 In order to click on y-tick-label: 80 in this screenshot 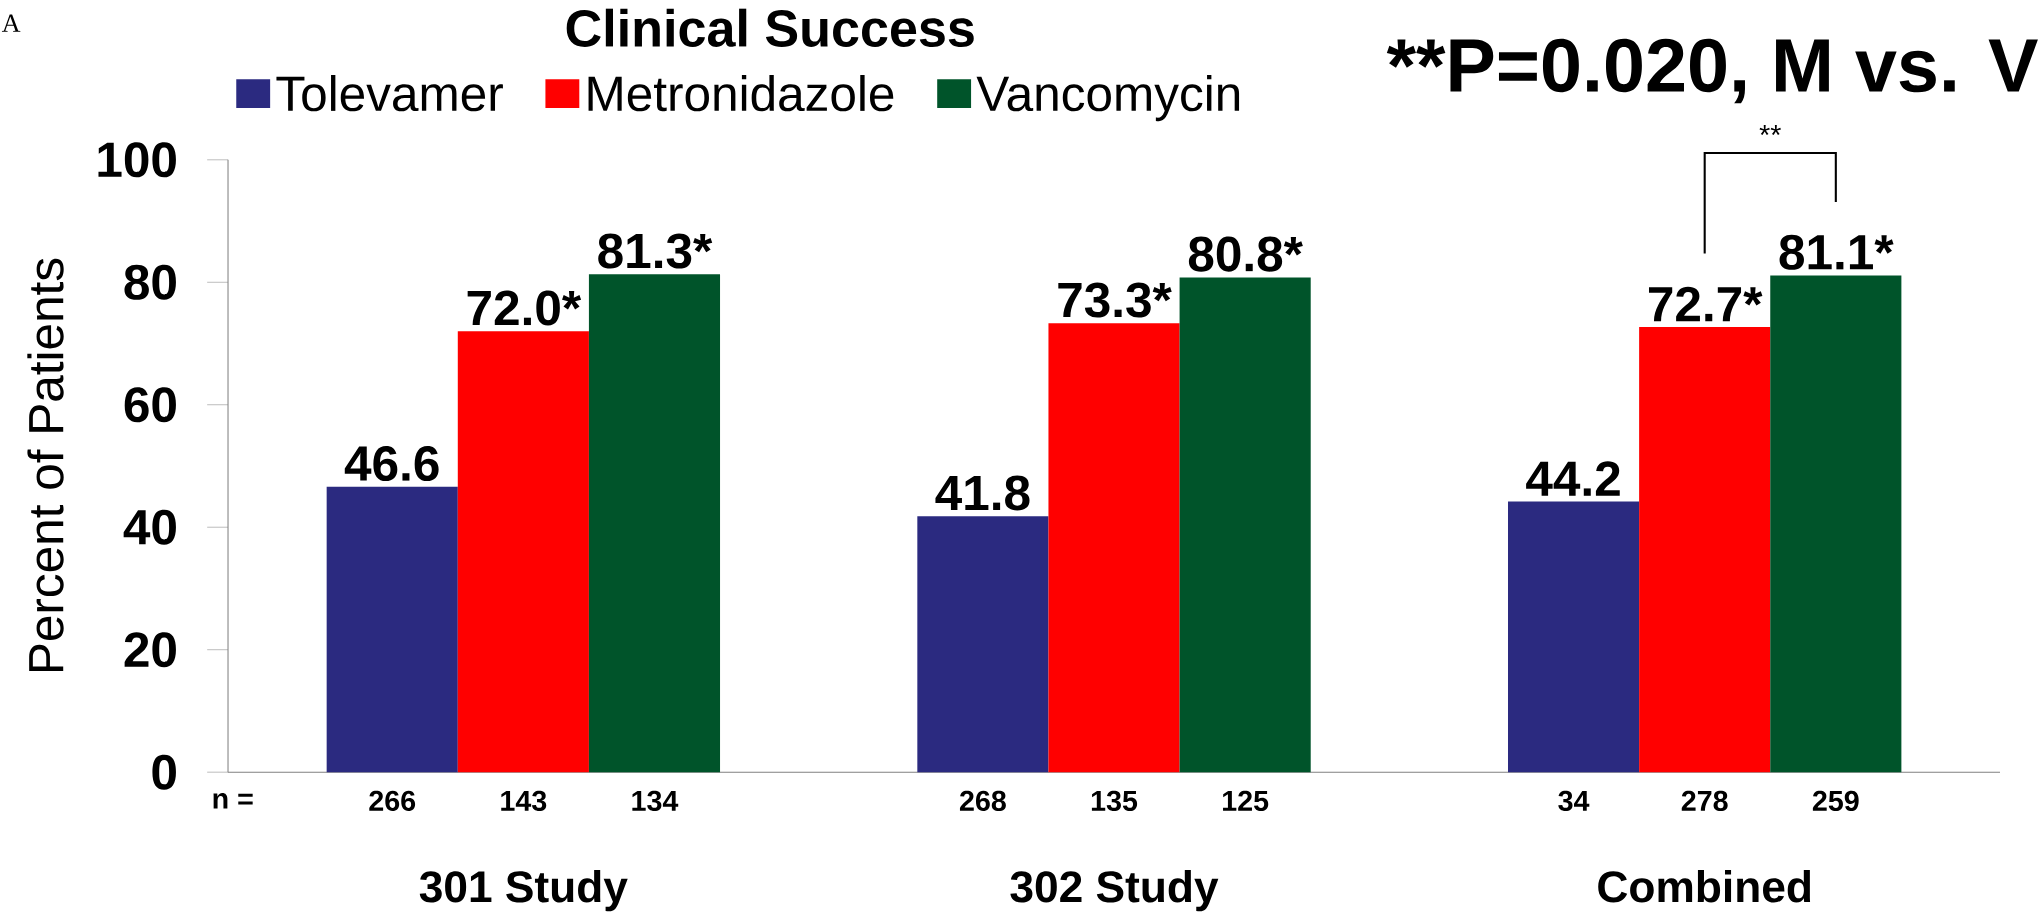, I will do `click(150, 282)`.